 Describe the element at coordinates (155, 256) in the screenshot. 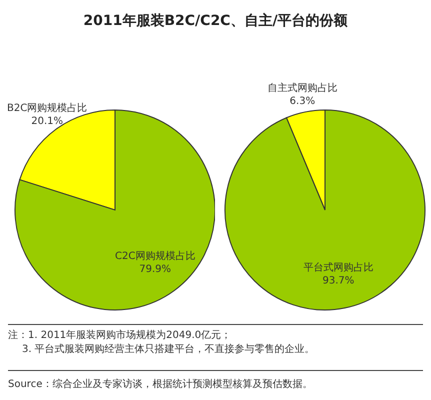

I see `slice-label: C2C网购规模占比` at that location.